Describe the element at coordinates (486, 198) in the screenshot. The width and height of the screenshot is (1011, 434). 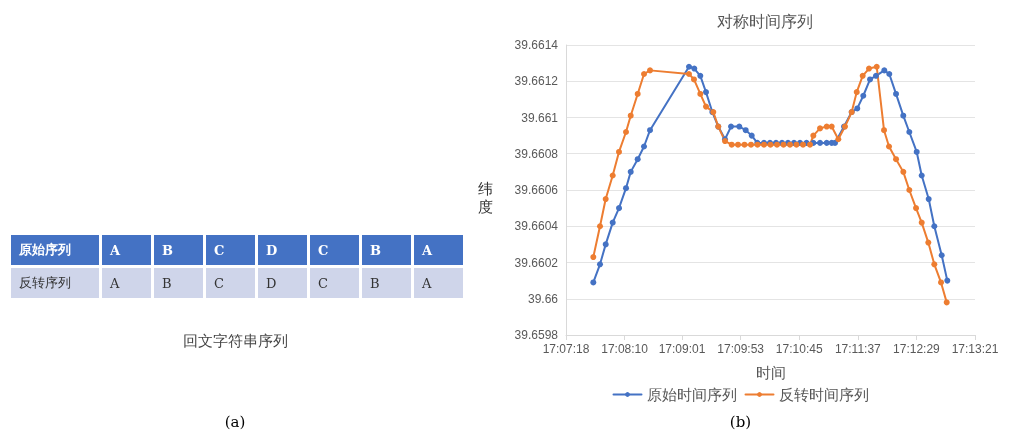
I see `y-axis-title: 纬度` at that location.